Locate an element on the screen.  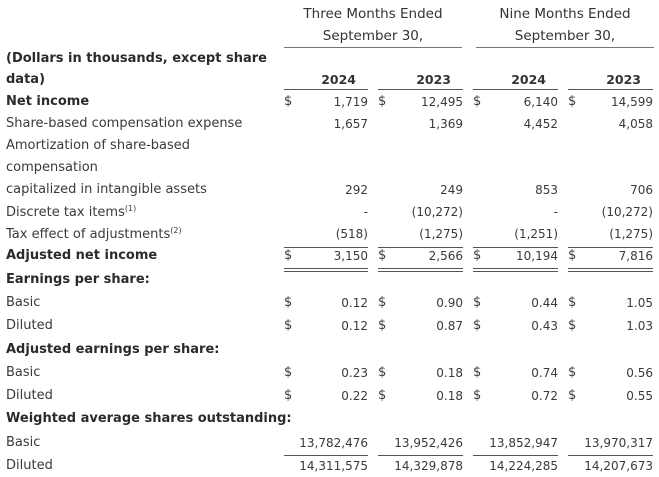
value-cell: 14,207,673 is located at coordinates (618, 466).